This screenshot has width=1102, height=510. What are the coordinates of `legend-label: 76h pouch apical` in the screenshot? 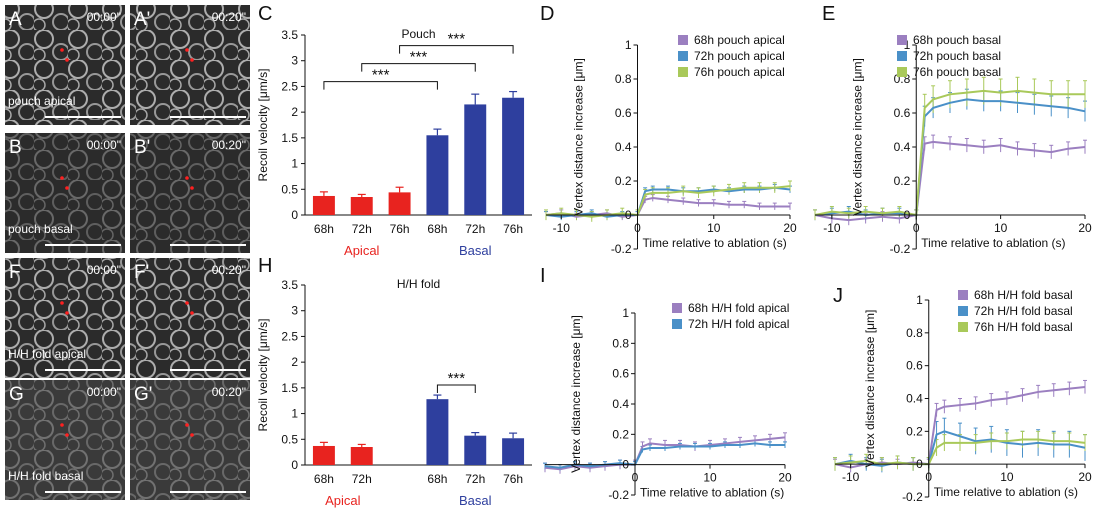 It's located at (739, 72).